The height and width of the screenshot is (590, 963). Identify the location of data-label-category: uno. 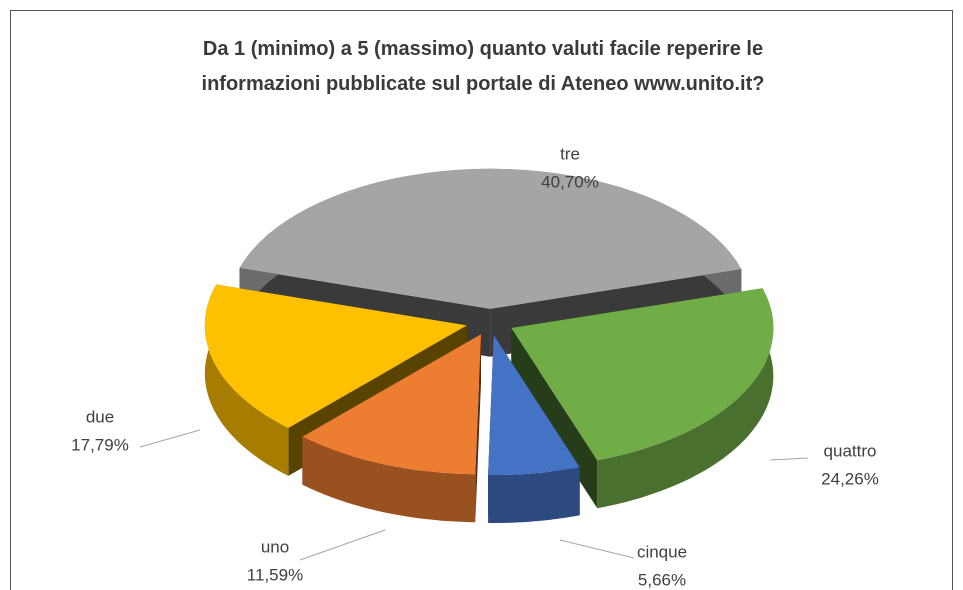
(275, 546).